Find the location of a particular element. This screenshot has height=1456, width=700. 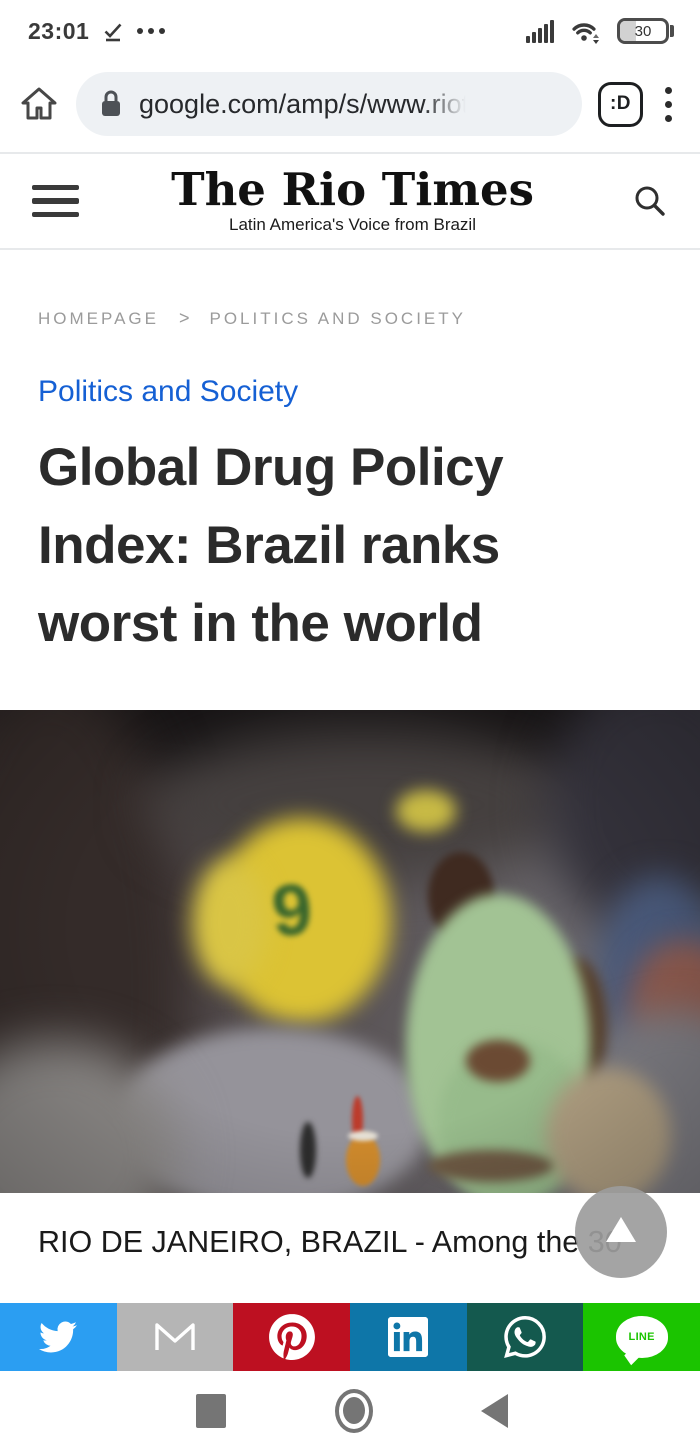

share-gmail-button is located at coordinates (175, 1337).